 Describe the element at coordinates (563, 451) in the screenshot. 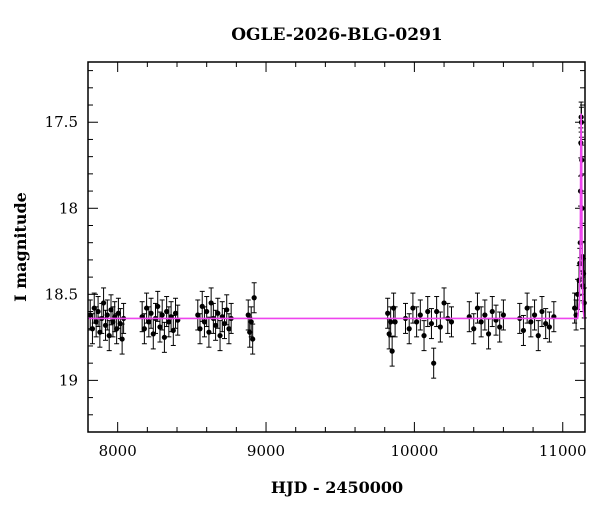

I see `x-tick-label: 11000` at that location.